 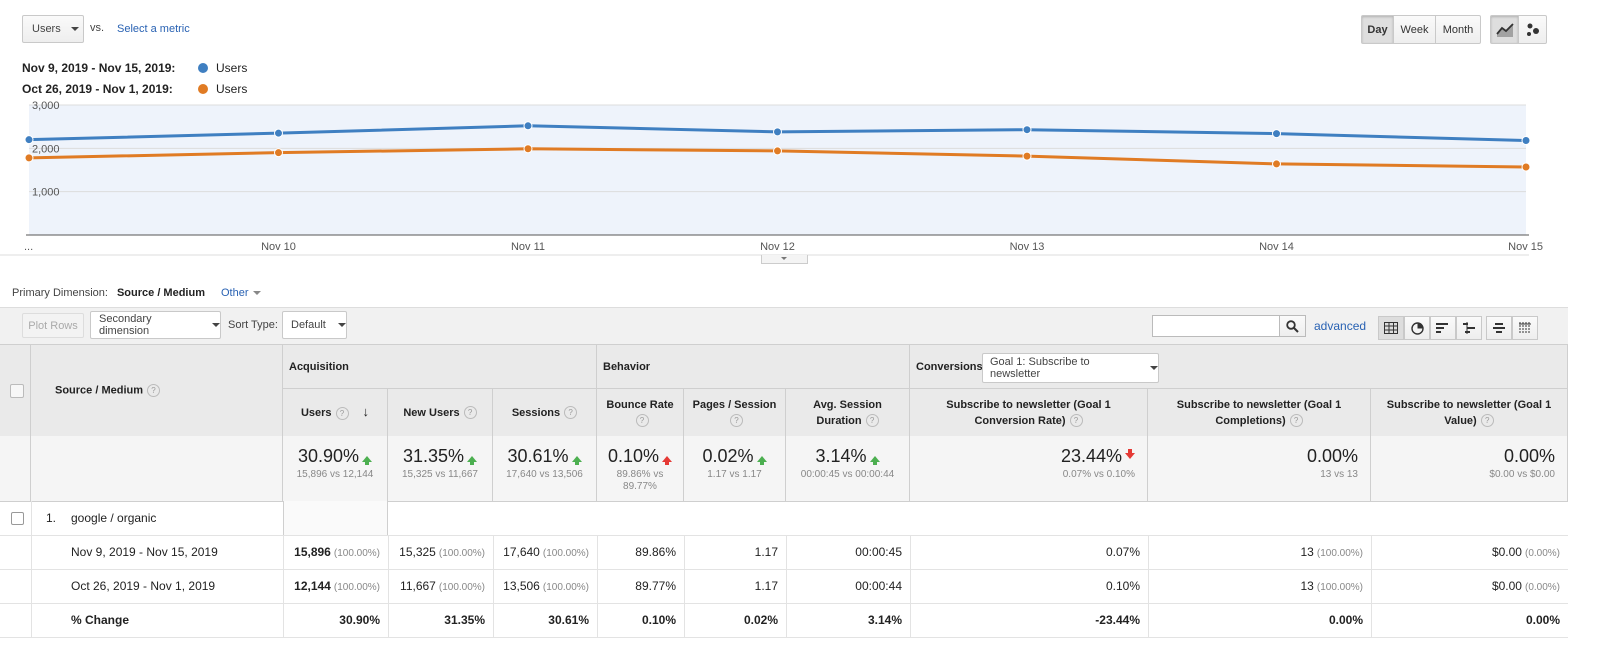 I want to click on change-goal1-completions: 0.00%, so click(x=1259, y=620).